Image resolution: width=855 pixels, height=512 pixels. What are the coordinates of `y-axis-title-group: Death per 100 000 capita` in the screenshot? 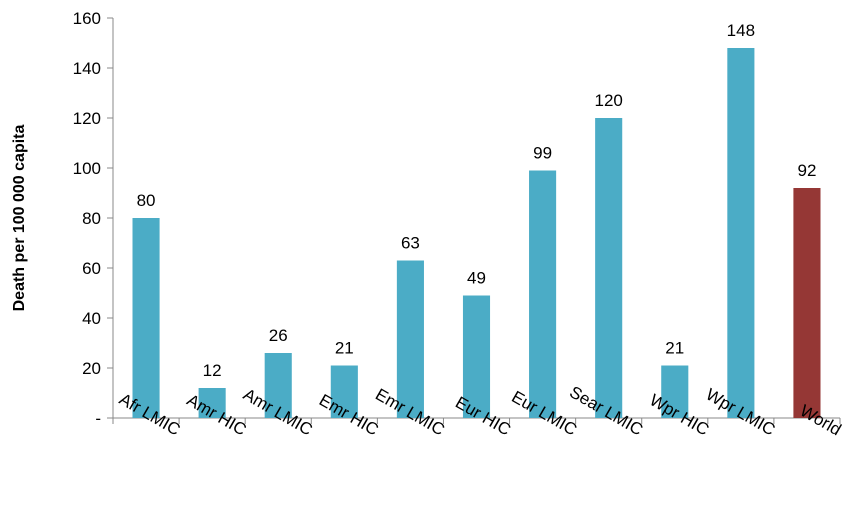 It's located at (19, 218).